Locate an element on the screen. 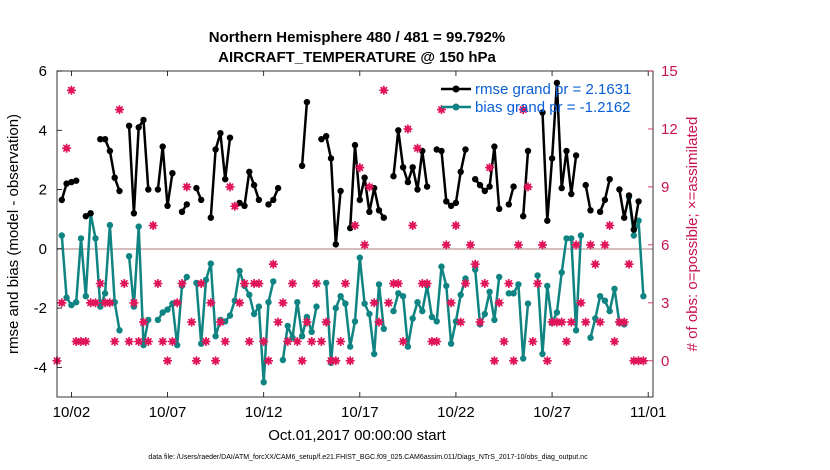 The width and height of the screenshot is (830, 470). y-axis-left: -4 -2 0 2 4 6 is located at coordinates (48, 219).